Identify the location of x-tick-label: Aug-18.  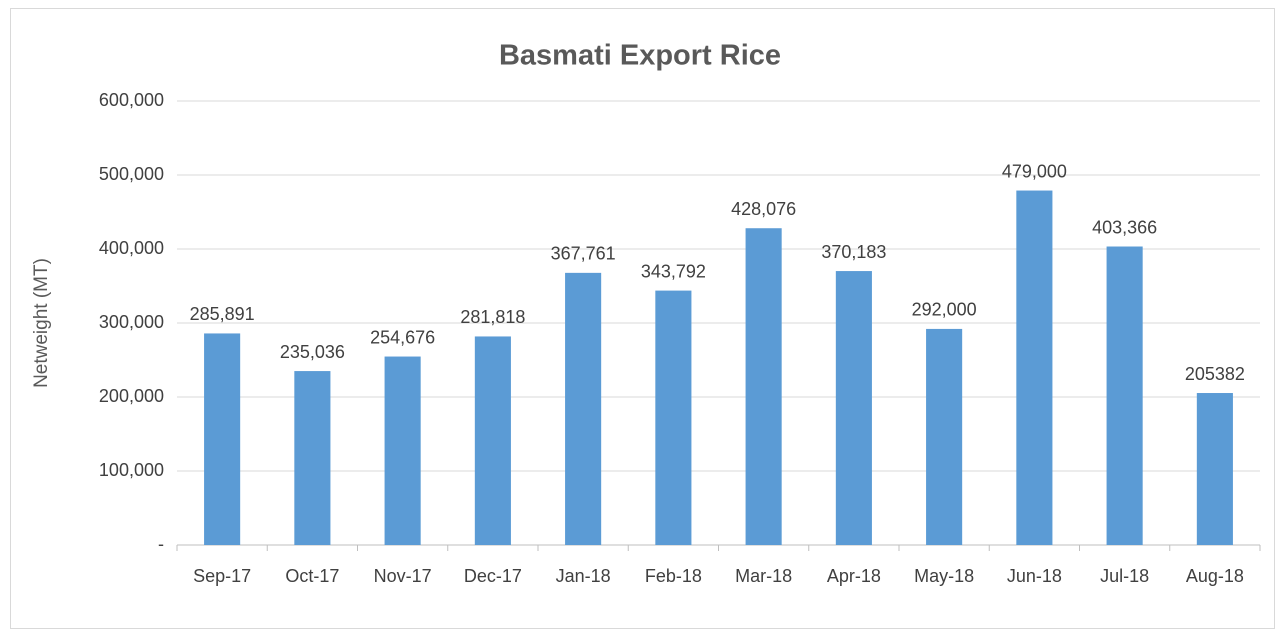
(1215, 576).